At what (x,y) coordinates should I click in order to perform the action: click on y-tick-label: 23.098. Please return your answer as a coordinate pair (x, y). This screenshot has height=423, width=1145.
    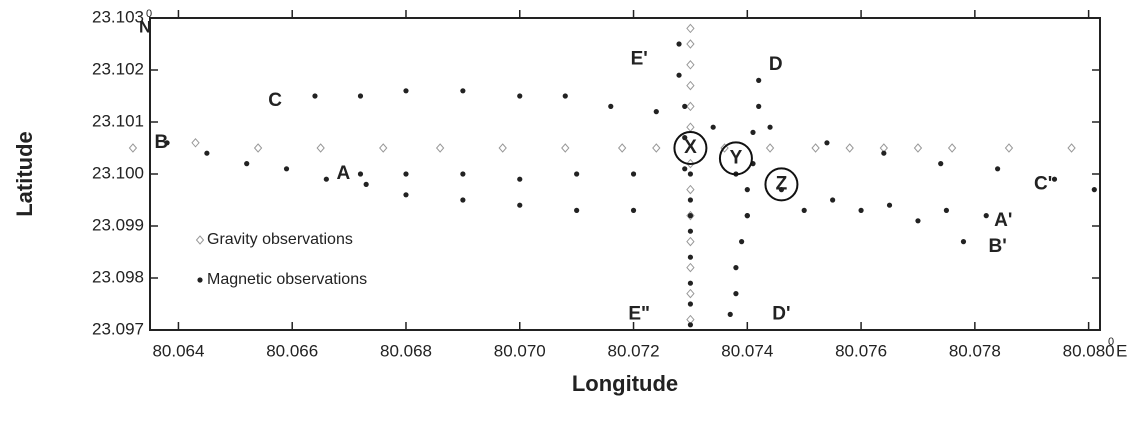
    Looking at the image, I should click on (118, 276).